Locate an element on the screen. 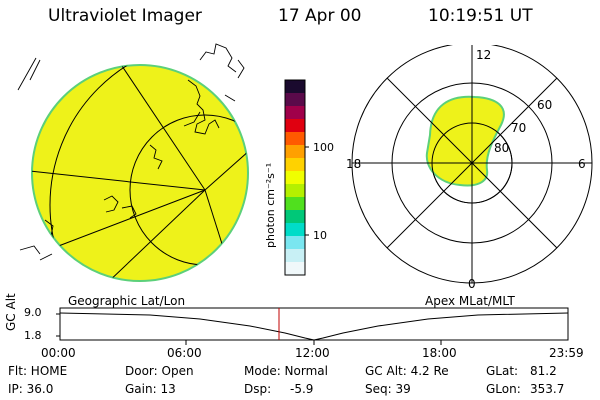  timeline-xtick-1200: 12:00 is located at coordinates (312, 353).